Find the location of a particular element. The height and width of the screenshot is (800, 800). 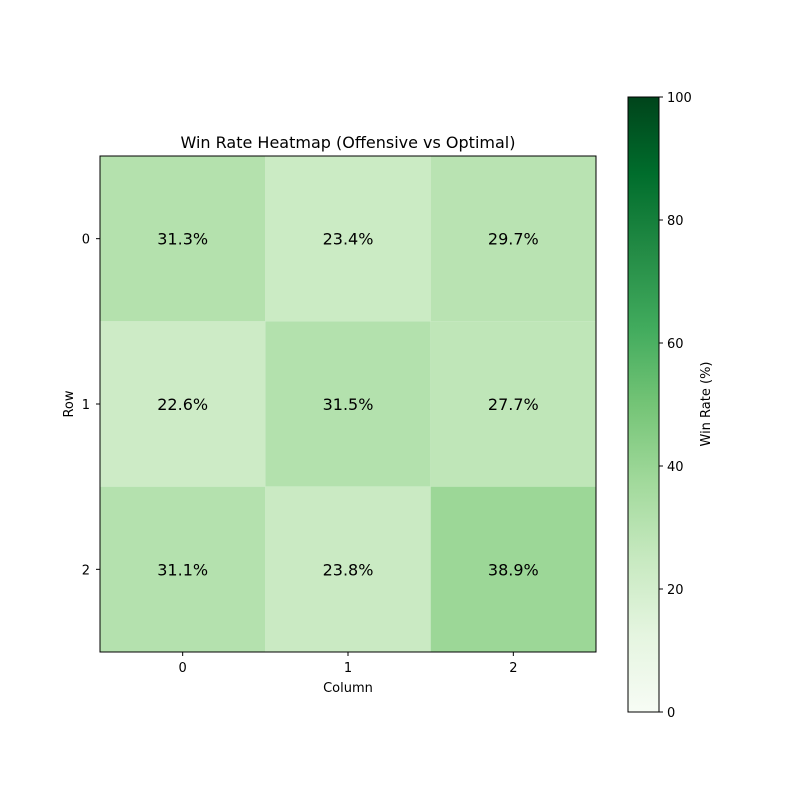

cell-value-label: 29.7% is located at coordinates (513, 239).